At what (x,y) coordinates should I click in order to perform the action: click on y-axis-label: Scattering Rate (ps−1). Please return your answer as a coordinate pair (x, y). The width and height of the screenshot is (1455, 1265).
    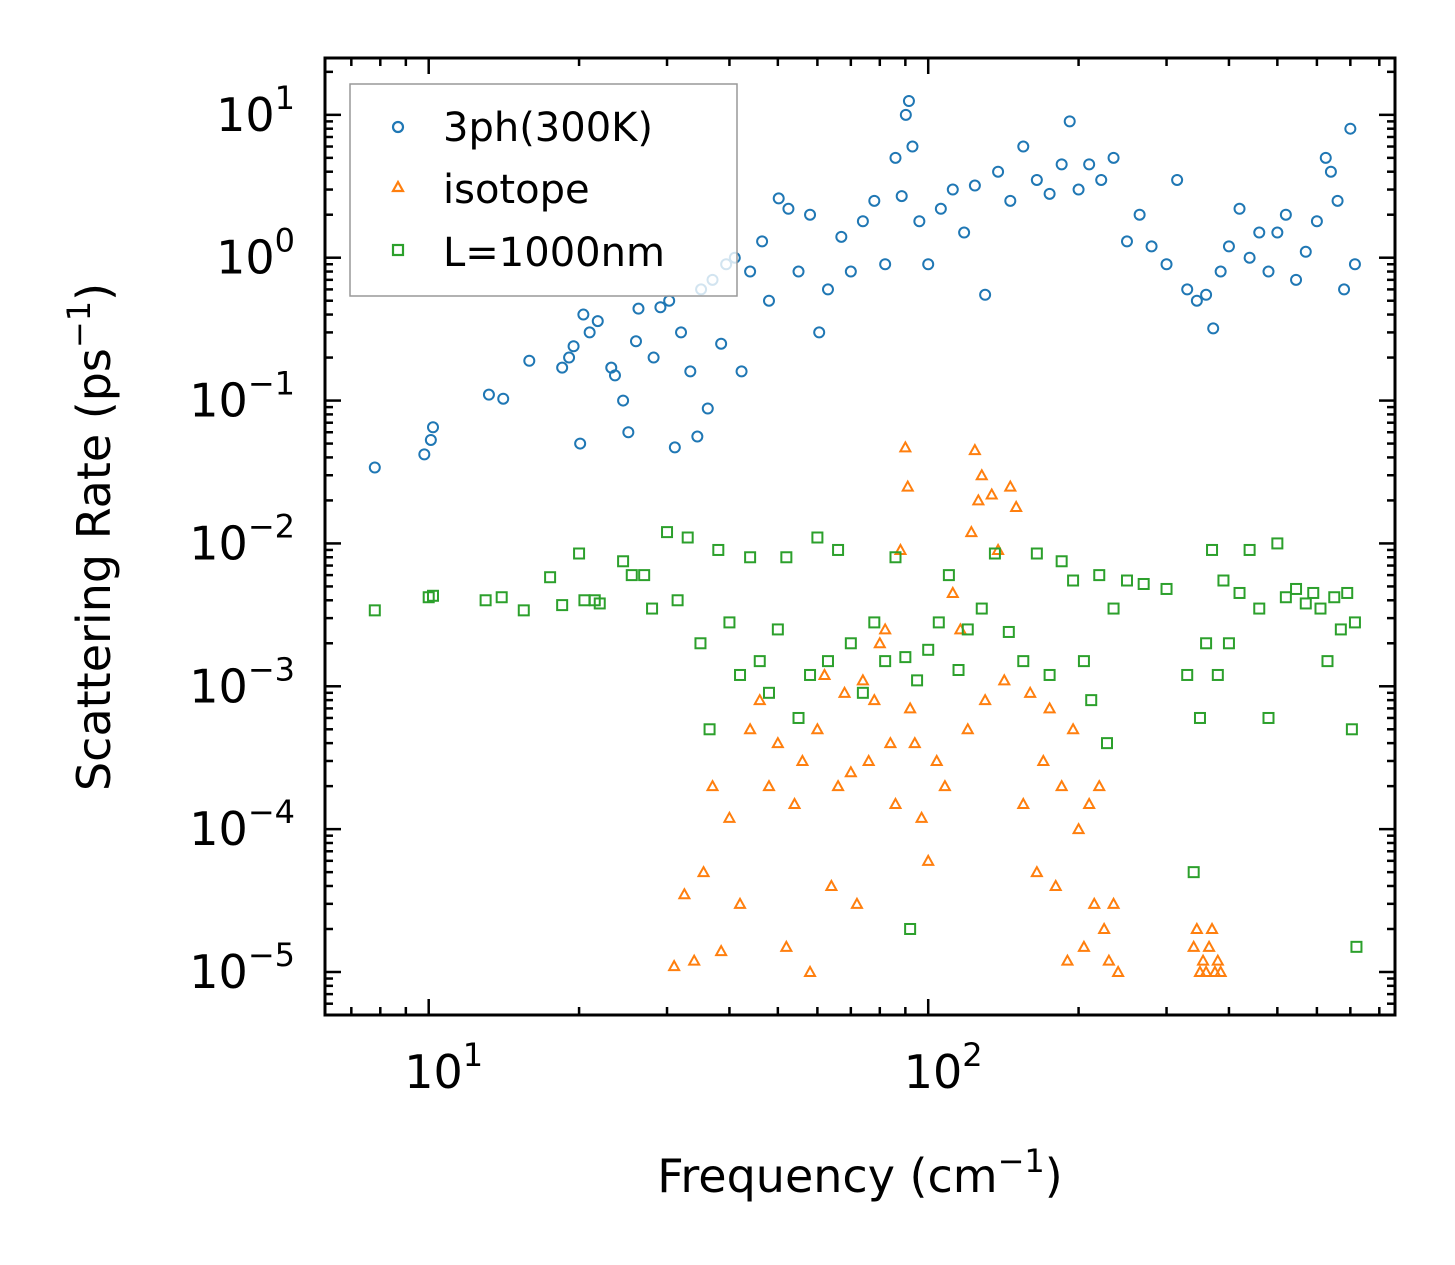
    Looking at the image, I should click on (90, 537).